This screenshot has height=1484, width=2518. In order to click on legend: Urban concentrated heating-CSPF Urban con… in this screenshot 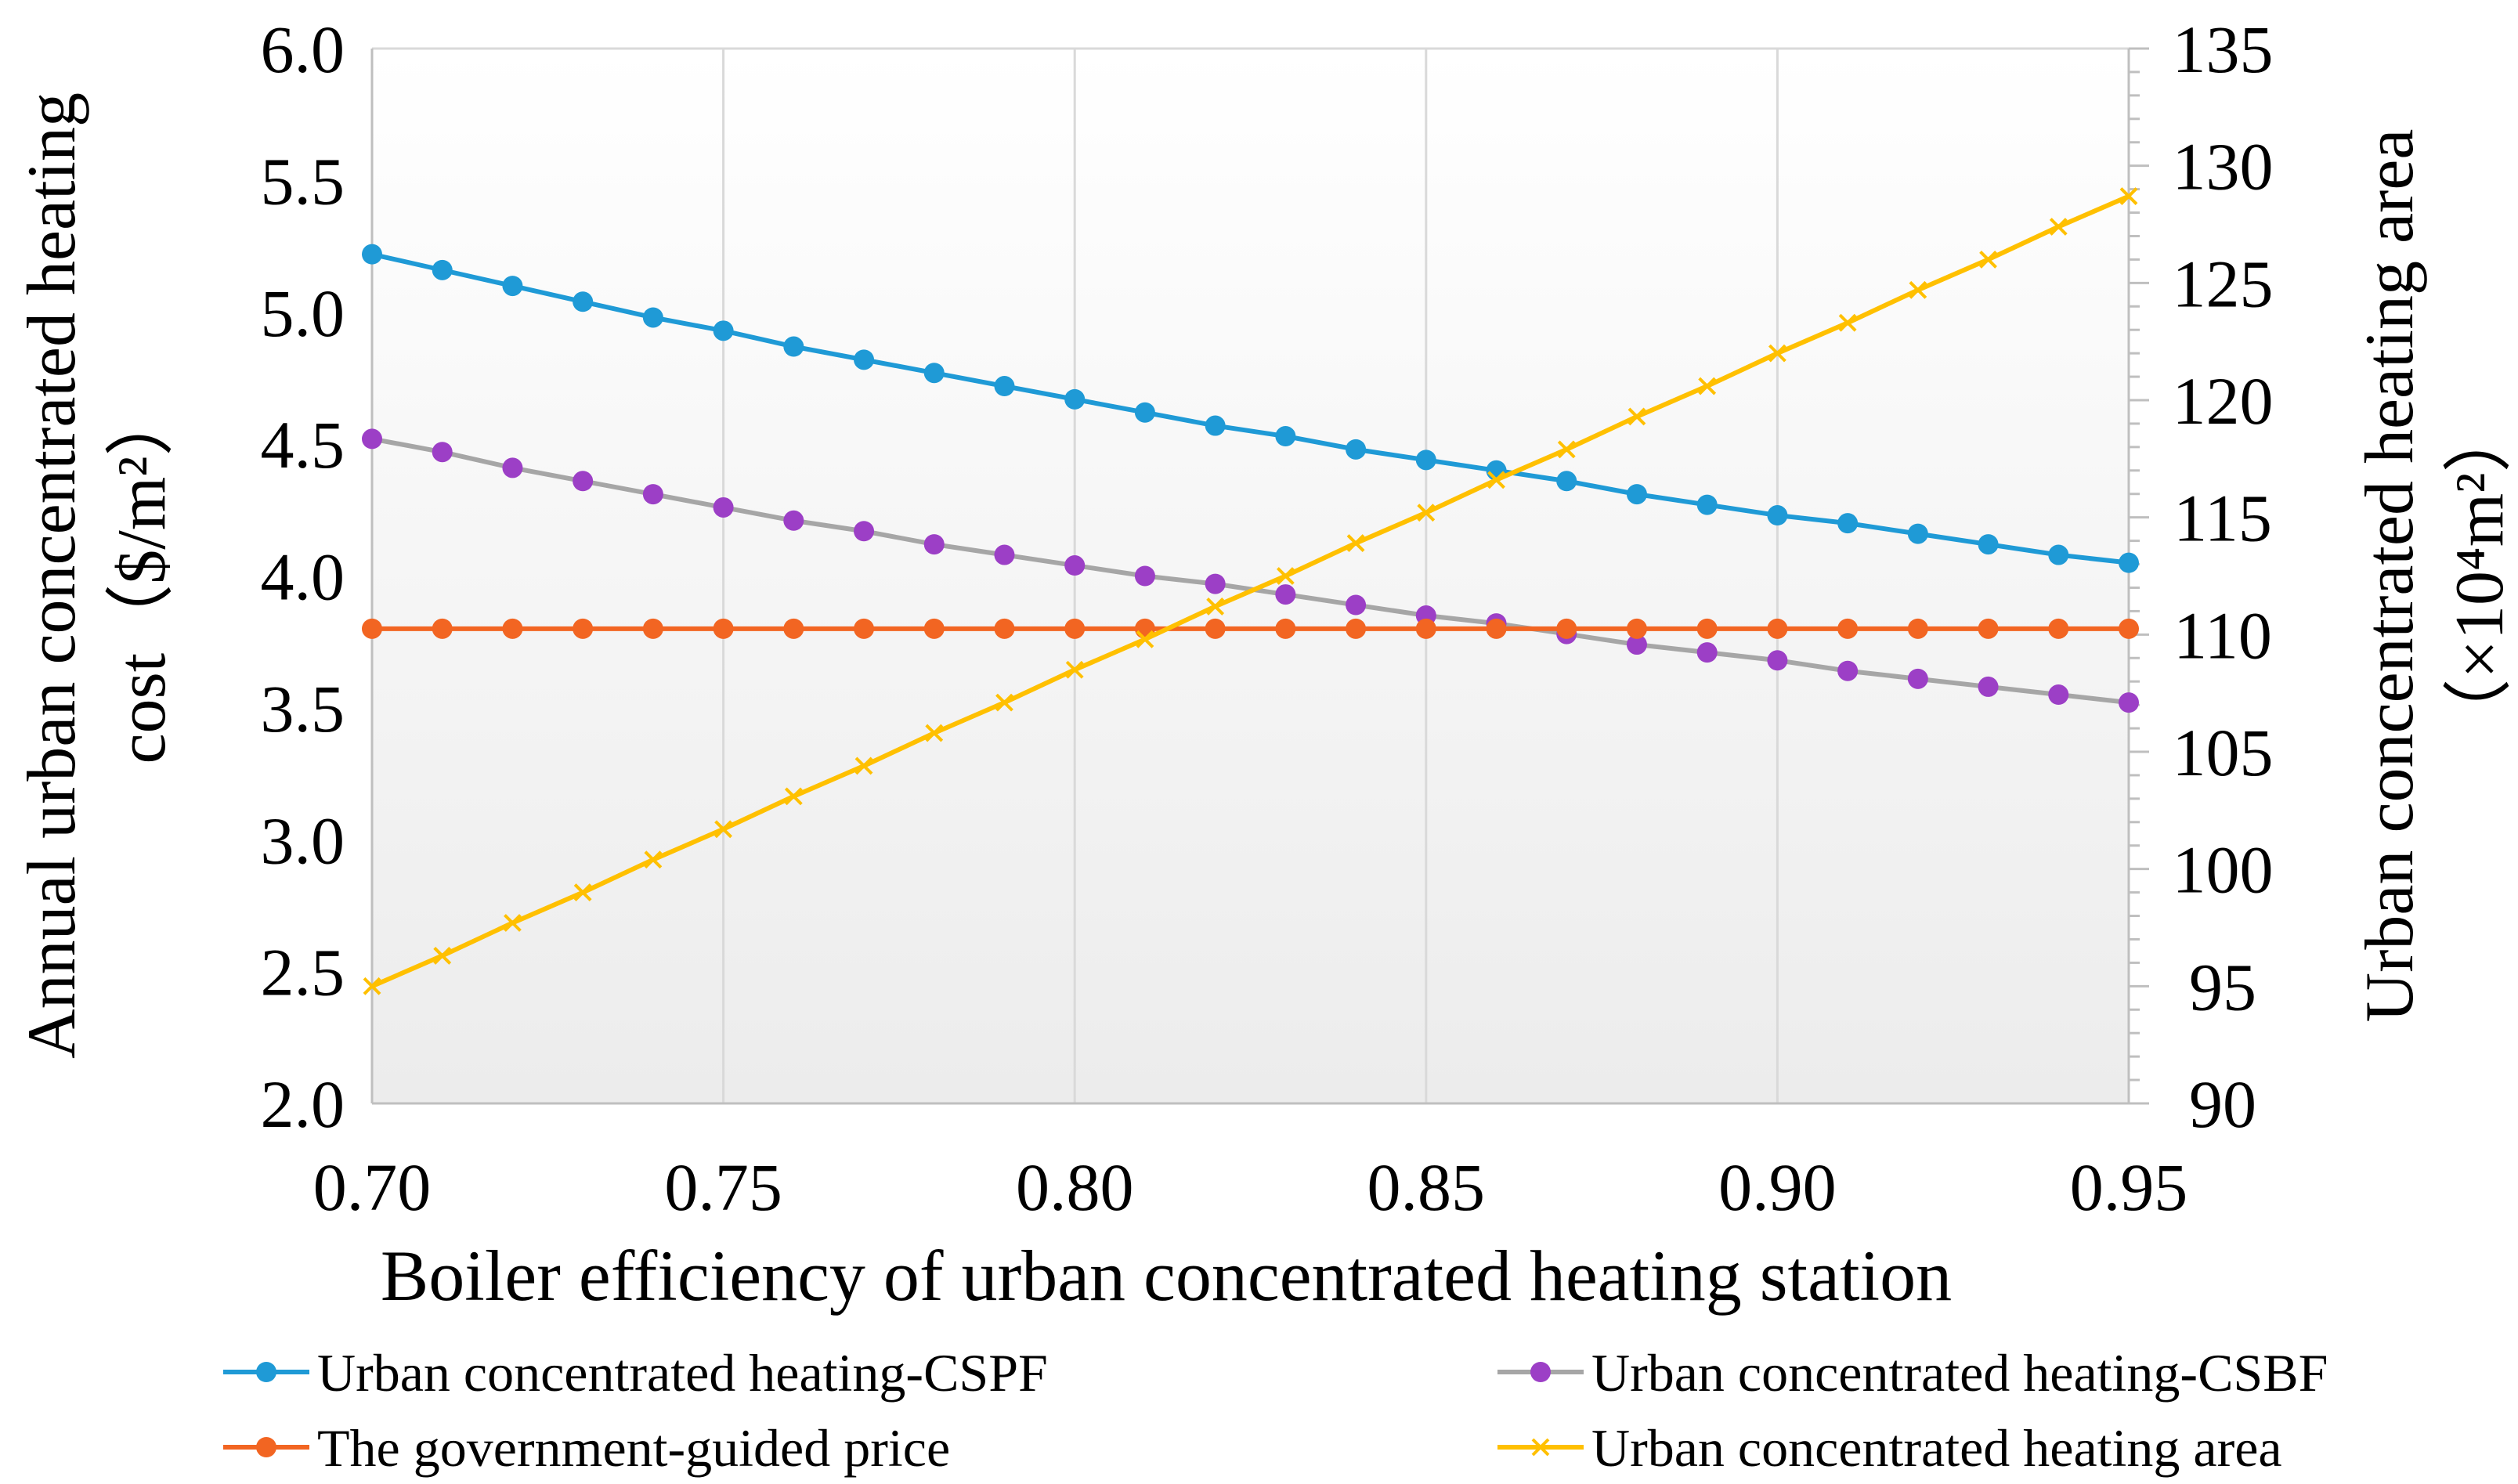, I will do `click(1275, 1410)`.